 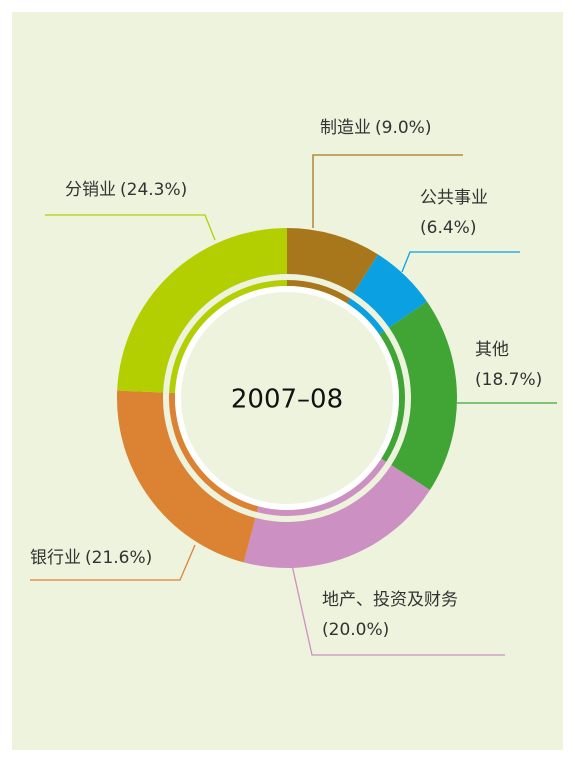 I want to click on slice-label: 公共事业, so click(x=454, y=198).